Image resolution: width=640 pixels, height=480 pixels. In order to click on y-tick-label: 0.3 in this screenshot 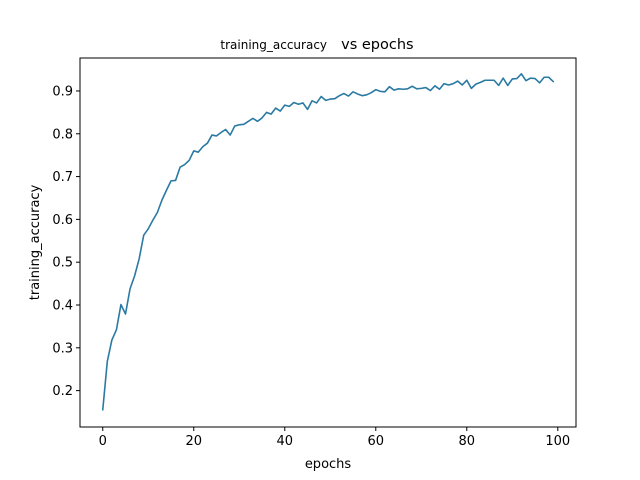, I will do `click(62, 348)`.